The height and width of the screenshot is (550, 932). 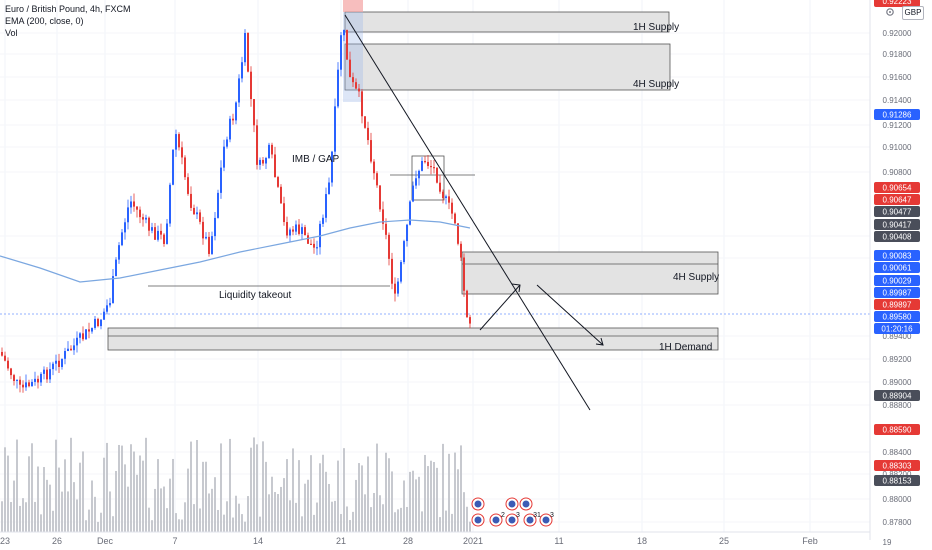 I want to click on price-label: 0.90061, so click(x=897, y=268).